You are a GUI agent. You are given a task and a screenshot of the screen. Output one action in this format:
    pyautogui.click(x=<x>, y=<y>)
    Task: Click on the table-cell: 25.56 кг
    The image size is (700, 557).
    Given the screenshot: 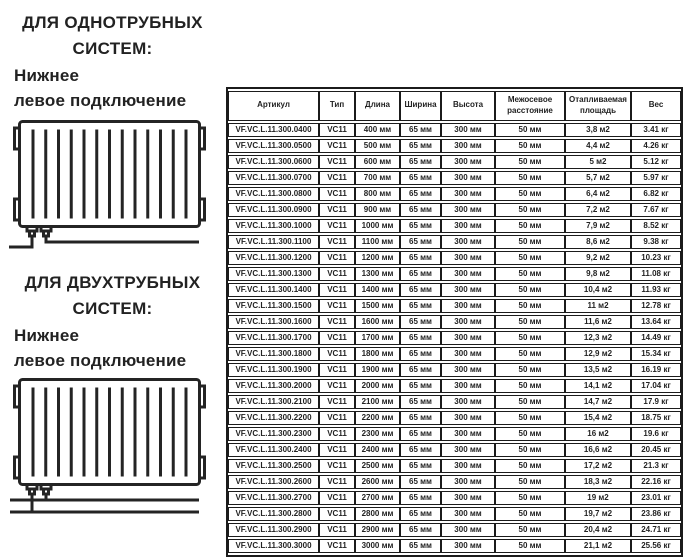 What is the action you would take?
    pyautogui.click(x=656, y=545)
    